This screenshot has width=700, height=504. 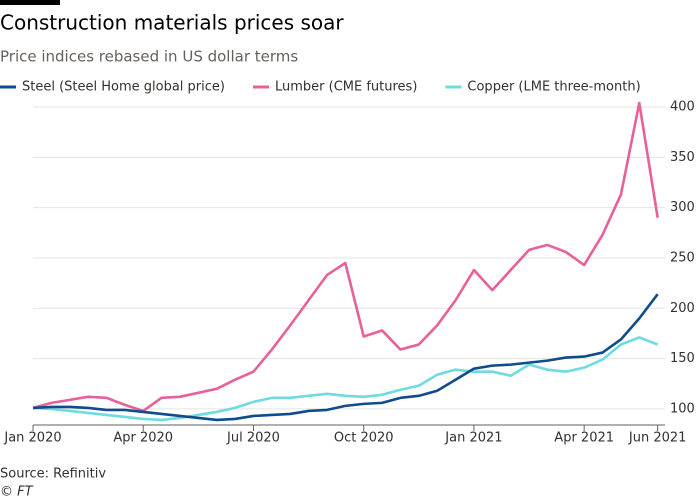 What do you see at coordinates (682, 358) in the screenshot?
I see `y-tick-label: 150` at bounding box center [682, 358].